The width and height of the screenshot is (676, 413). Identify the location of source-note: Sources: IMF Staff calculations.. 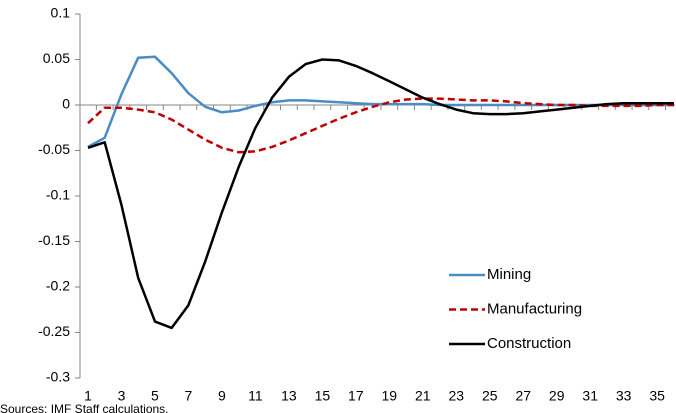
(84, 407).